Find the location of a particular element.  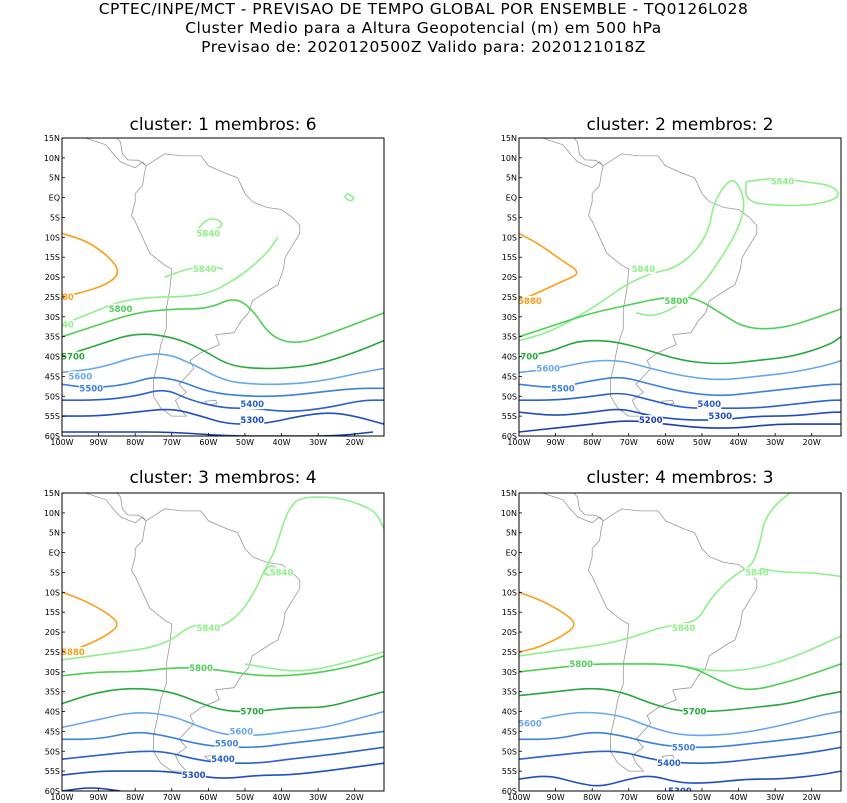

lon-tick-label: 80W is located at coordinates (592, 442).